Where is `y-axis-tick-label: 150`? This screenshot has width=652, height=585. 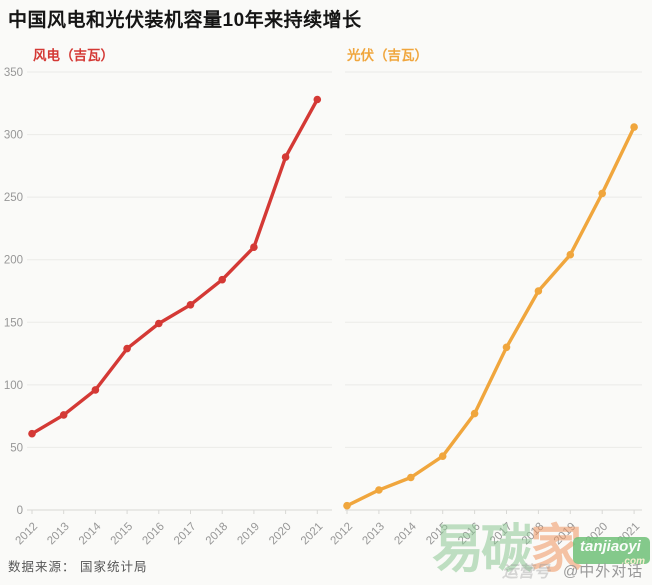
y-axis-tick-label: 150 is located at coordinates (13, 323).